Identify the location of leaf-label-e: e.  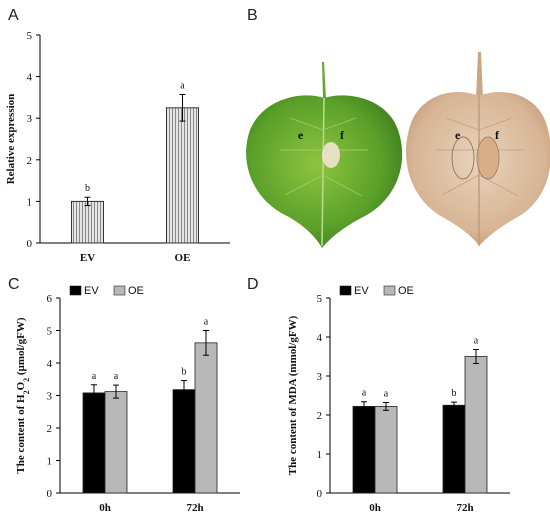
(301, 135).